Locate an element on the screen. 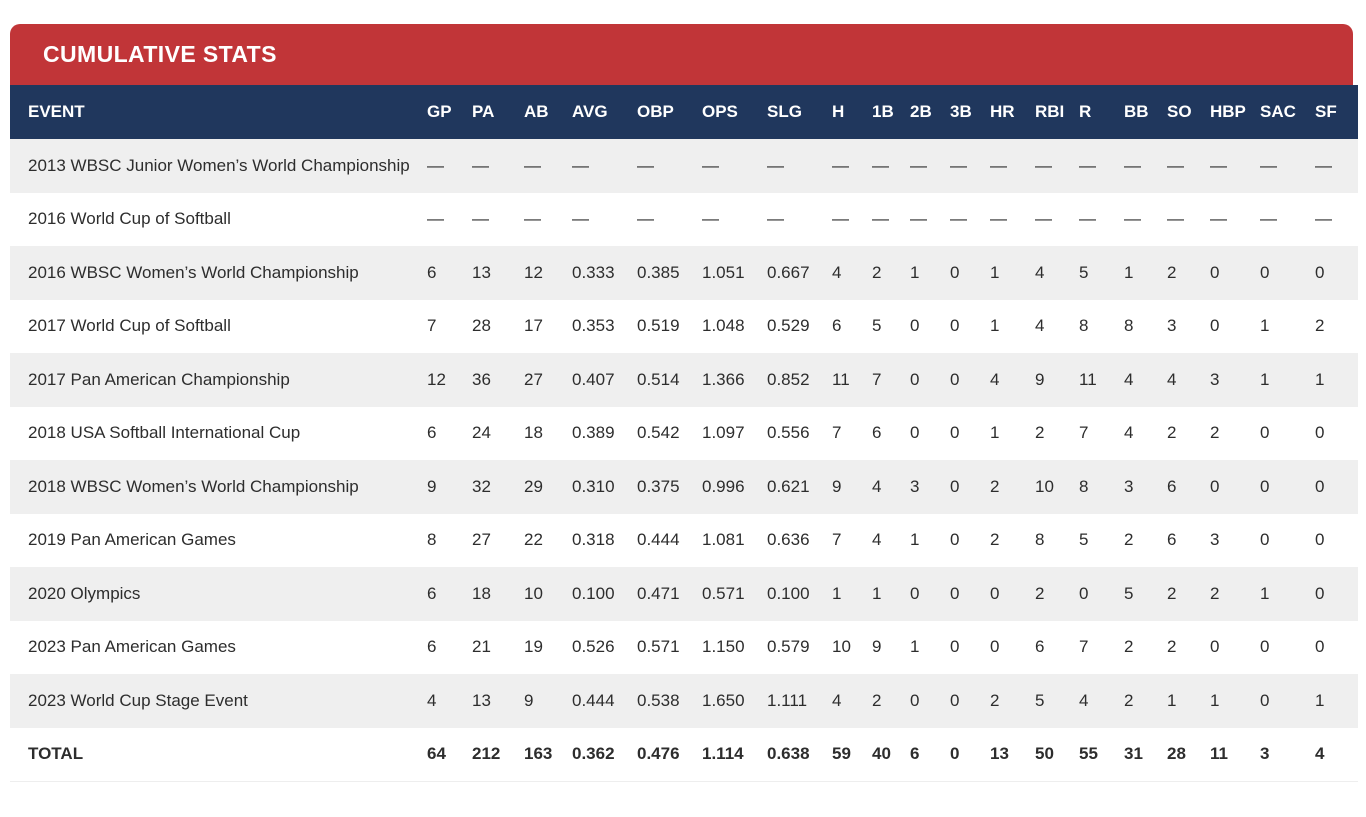 This screenshot has width=1366, height=817. stat-cell-sf: 0 is located at coordinates (1320, 647).